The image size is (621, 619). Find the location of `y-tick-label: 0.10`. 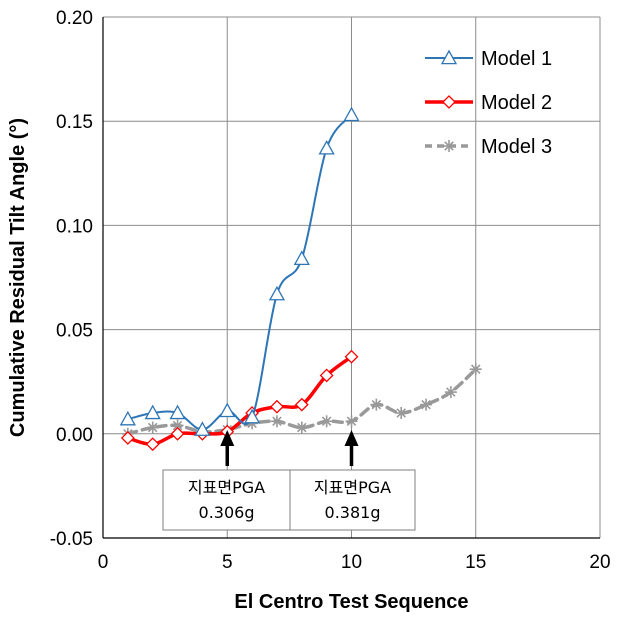

y-tick-label: 0.10 is located at coordinates (74, 226).